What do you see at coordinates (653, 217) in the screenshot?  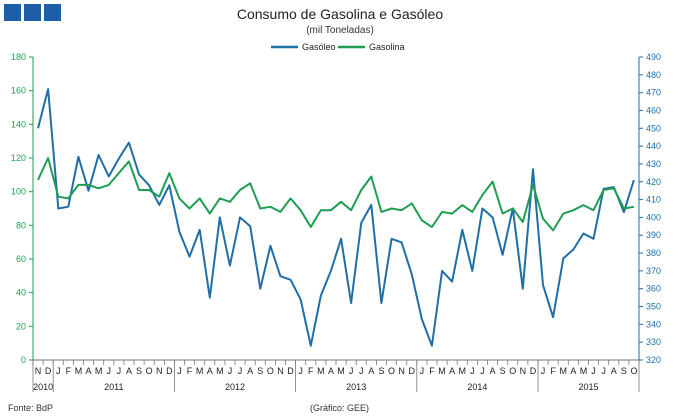 I see `y-right-tick-label: 400` at bounding box center [653, 217].